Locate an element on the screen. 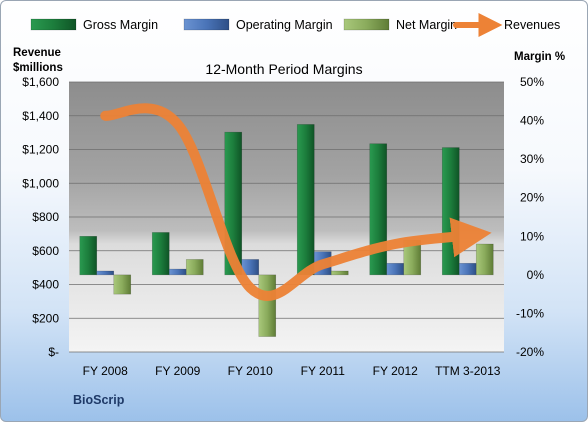  category-label: TTM 3-2013 is located at coordinates (468, 371).